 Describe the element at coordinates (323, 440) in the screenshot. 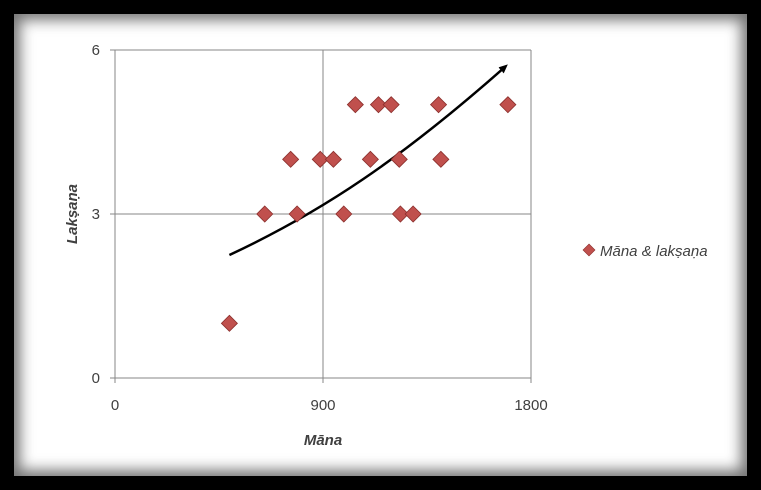

I see `x-axis-title: Māna` at that location.